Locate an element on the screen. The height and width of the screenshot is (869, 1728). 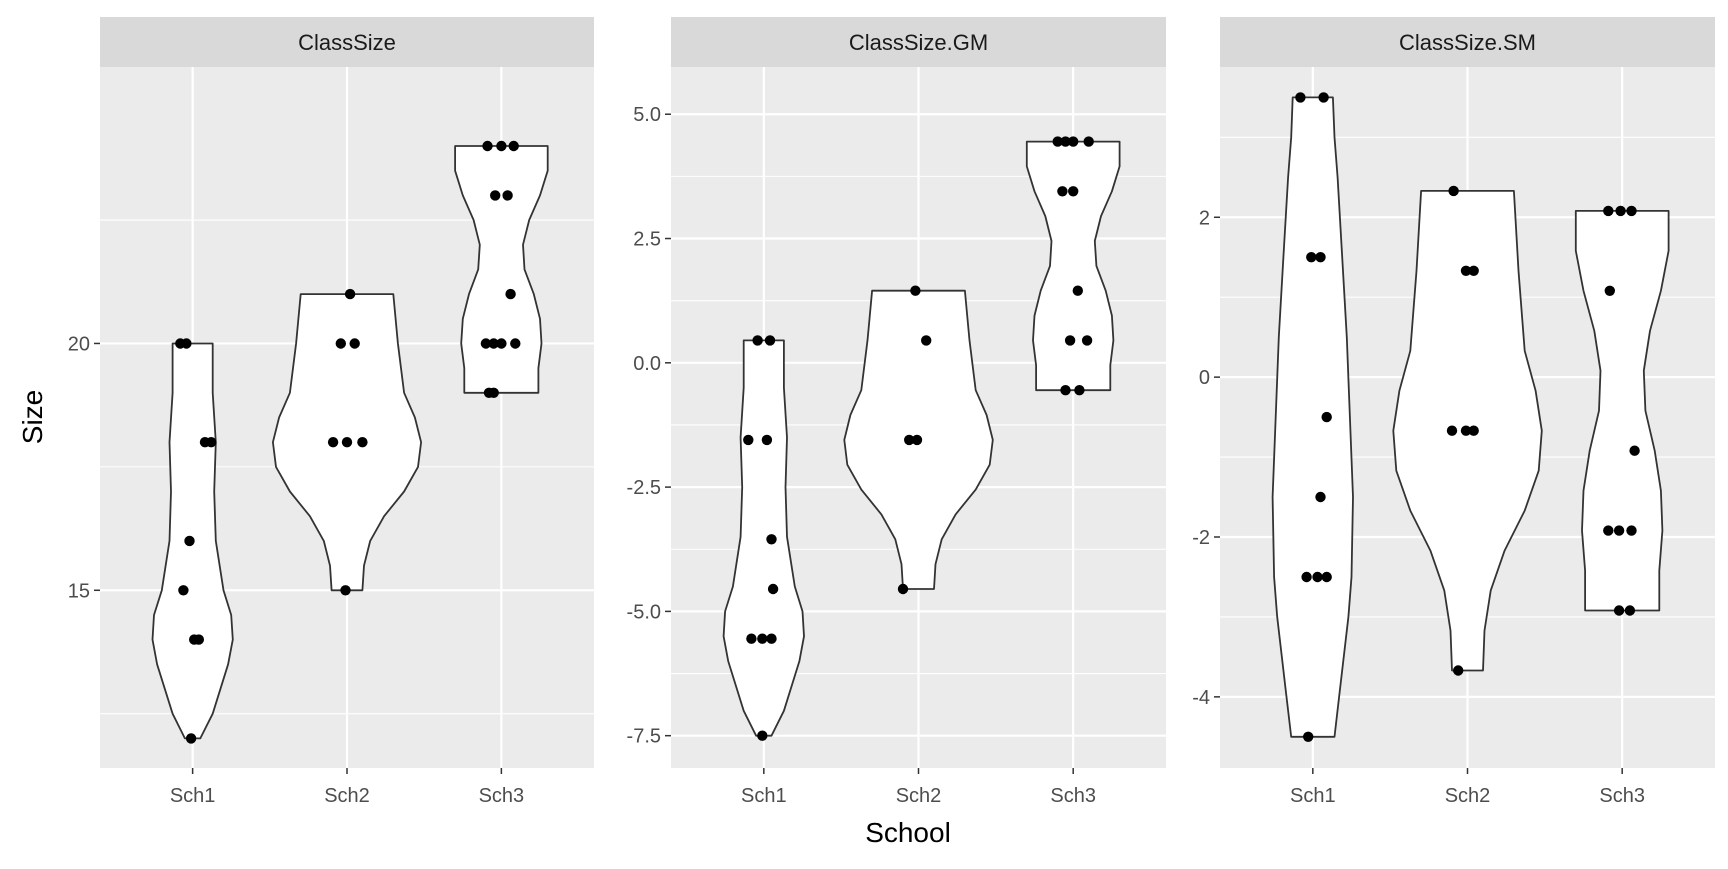
y-tick-label: -7.5 is located at coordinates (644, 737).